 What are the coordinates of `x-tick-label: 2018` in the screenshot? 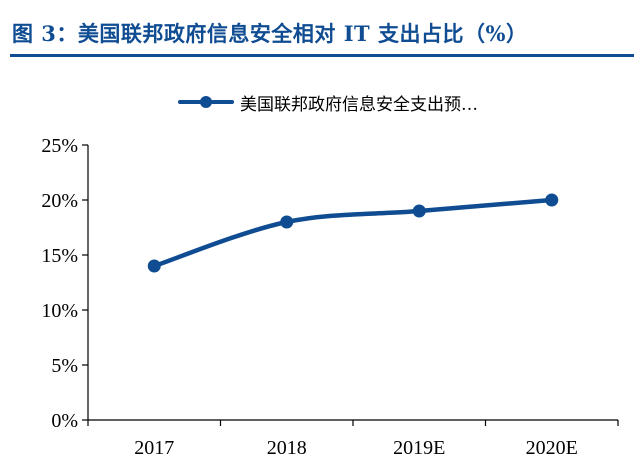 It's located at (287, 448).